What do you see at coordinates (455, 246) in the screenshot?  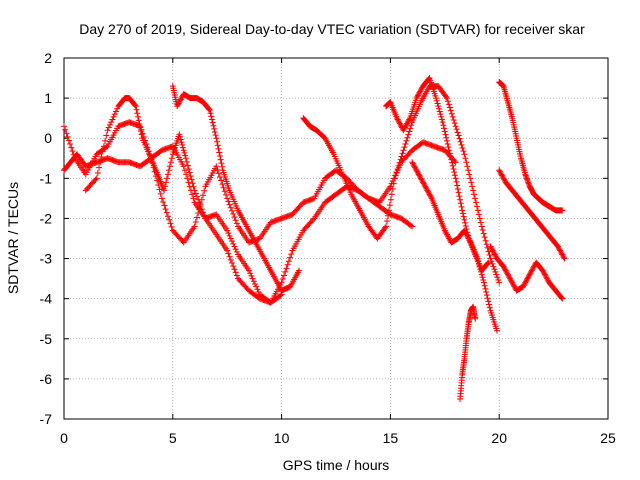 I see `series-track-g` at bounding box center [455, 246].